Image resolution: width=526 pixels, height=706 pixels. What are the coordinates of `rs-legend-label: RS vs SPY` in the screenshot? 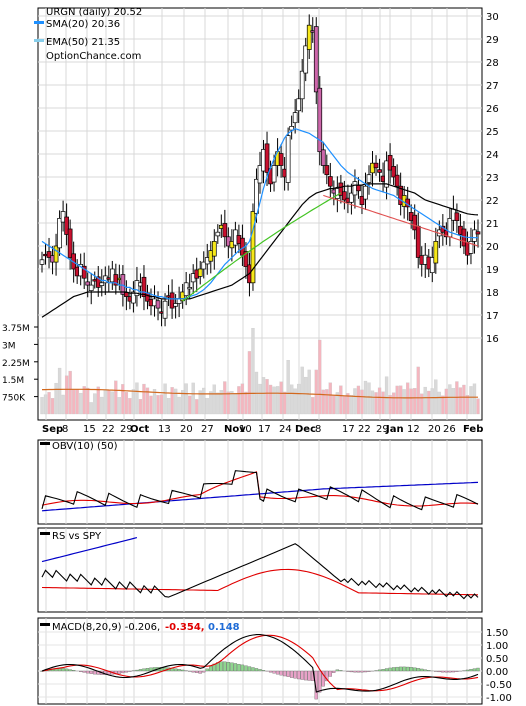 It's located at (77, 536).